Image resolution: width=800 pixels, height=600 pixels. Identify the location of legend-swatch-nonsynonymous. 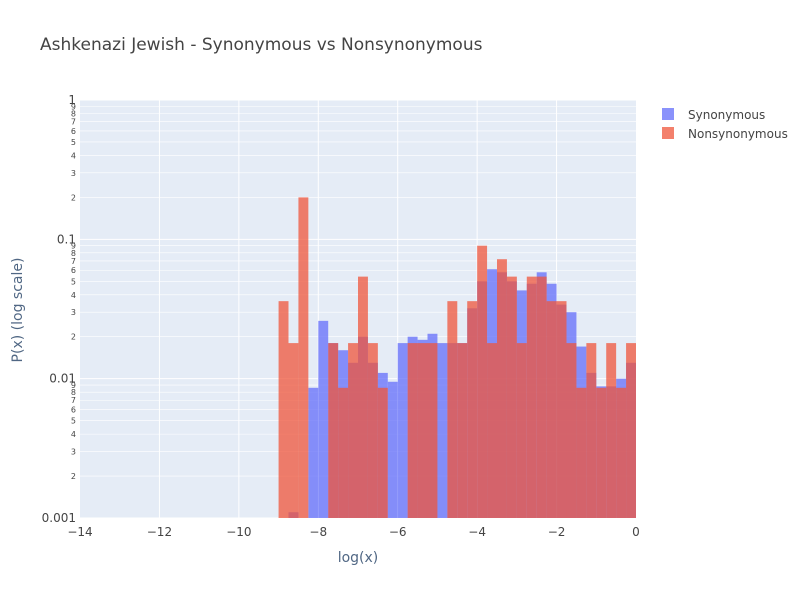
(668, 133).